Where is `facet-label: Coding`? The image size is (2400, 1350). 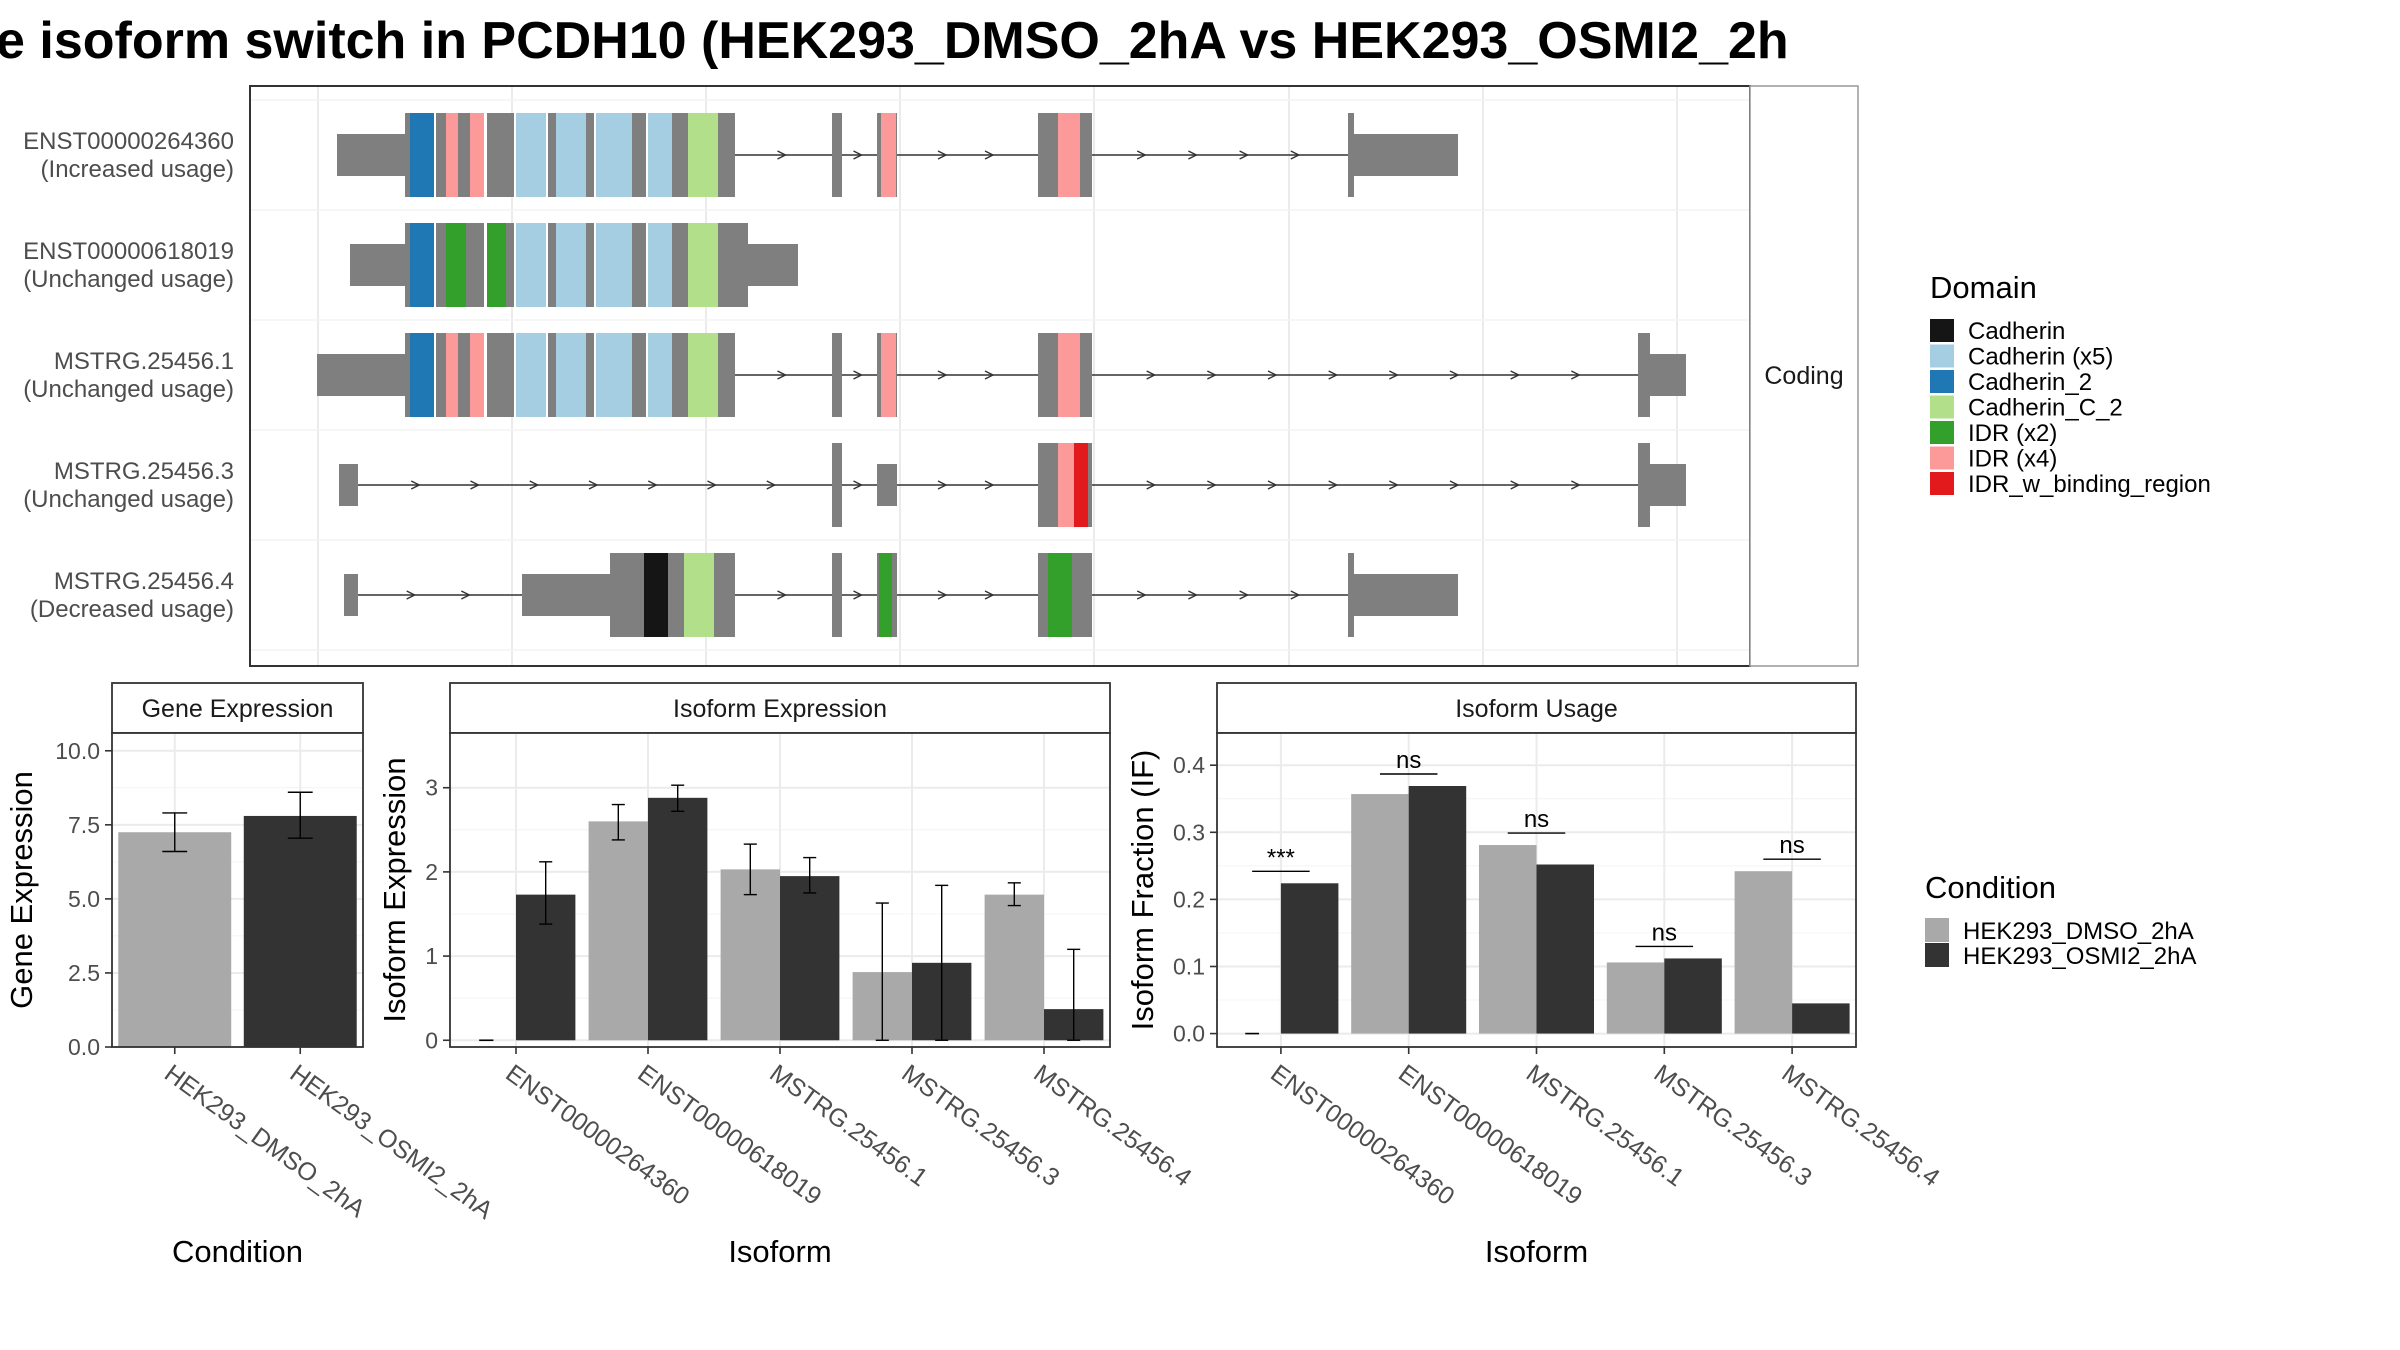
facet-label: Coding is located at coordinates (1803, 376).